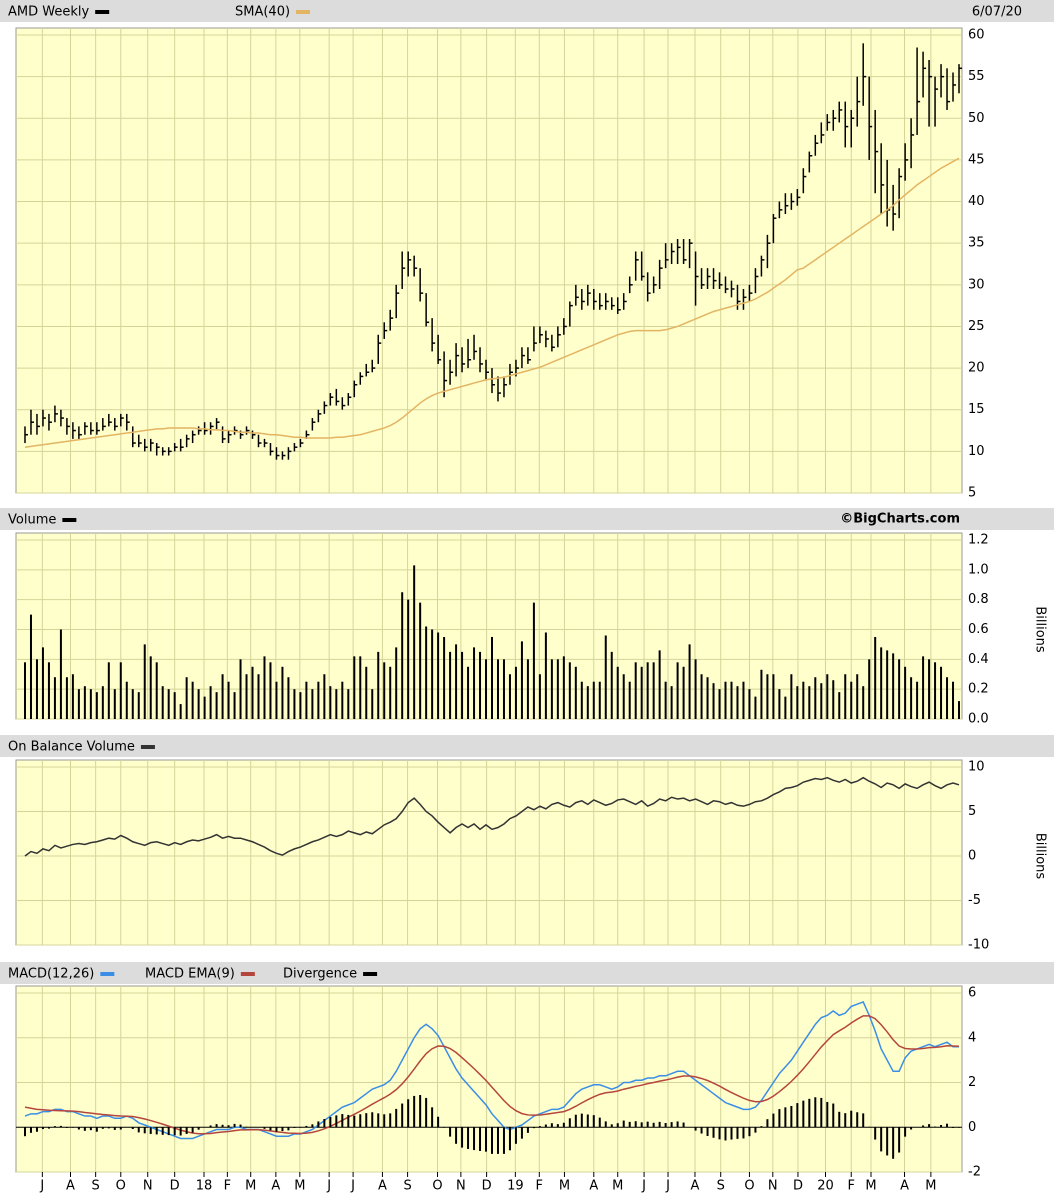  Describe the element at coordinates (71, 747) in the screenshot. I see `legend-label: On Balance Volume` at that location.